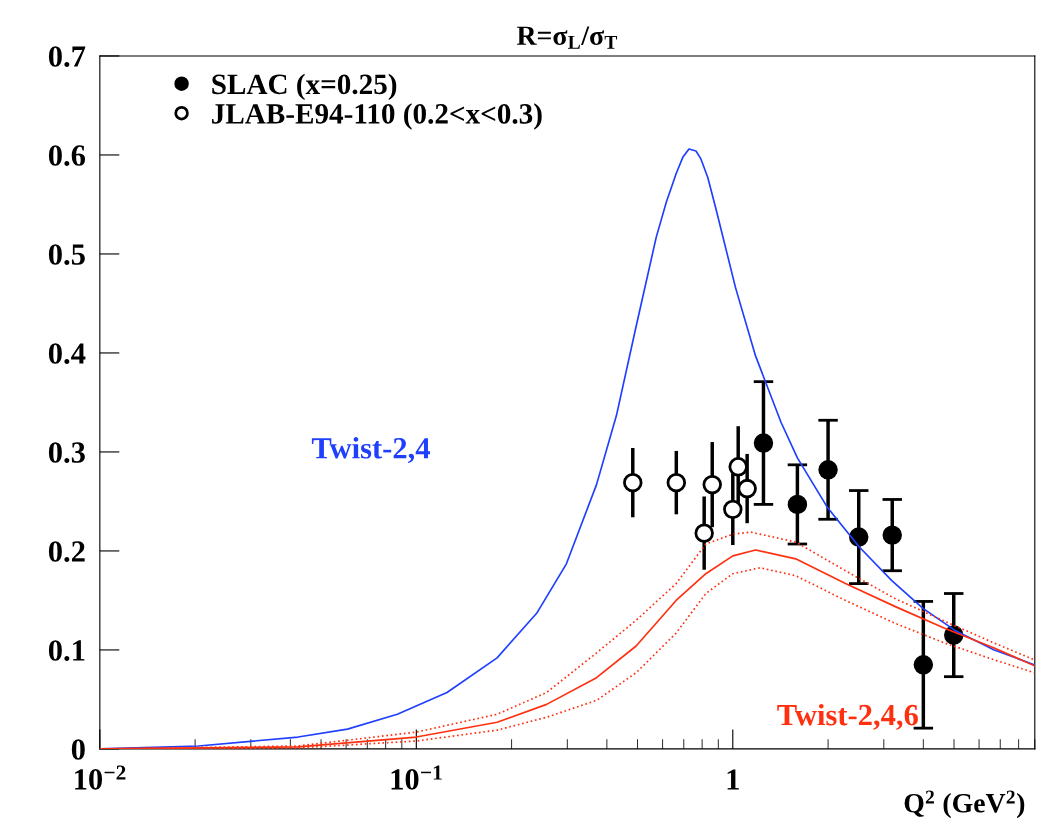 Image resolution: width=1040 pixels, height=823 pixels. Describe the element at coordinates (66, 452) in the screenshot. I see `y-tick-label: 0.3` at that location.